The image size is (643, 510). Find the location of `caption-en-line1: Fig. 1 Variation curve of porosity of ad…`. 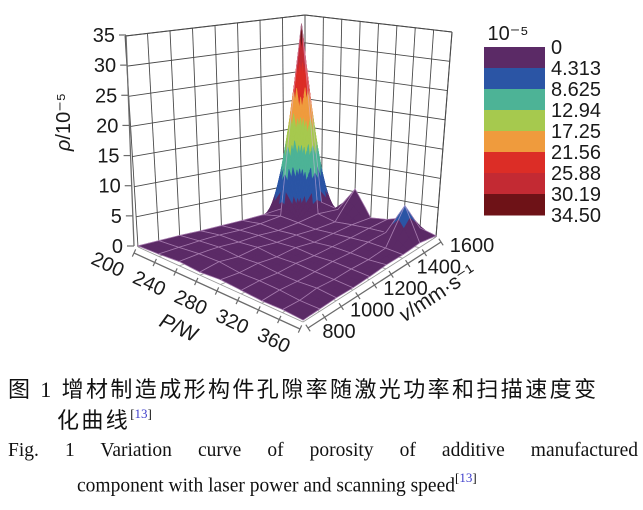

caption-en-line1: Fig. 1 Variation curve of porosity of ad… is located at coordinates (323, 450).